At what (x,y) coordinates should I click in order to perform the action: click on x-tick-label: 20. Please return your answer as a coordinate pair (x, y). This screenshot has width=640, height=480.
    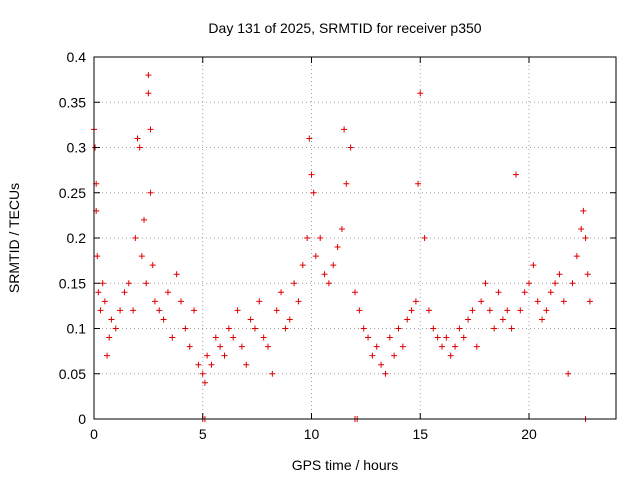
    Looking at the image, I should click on (529, 434).